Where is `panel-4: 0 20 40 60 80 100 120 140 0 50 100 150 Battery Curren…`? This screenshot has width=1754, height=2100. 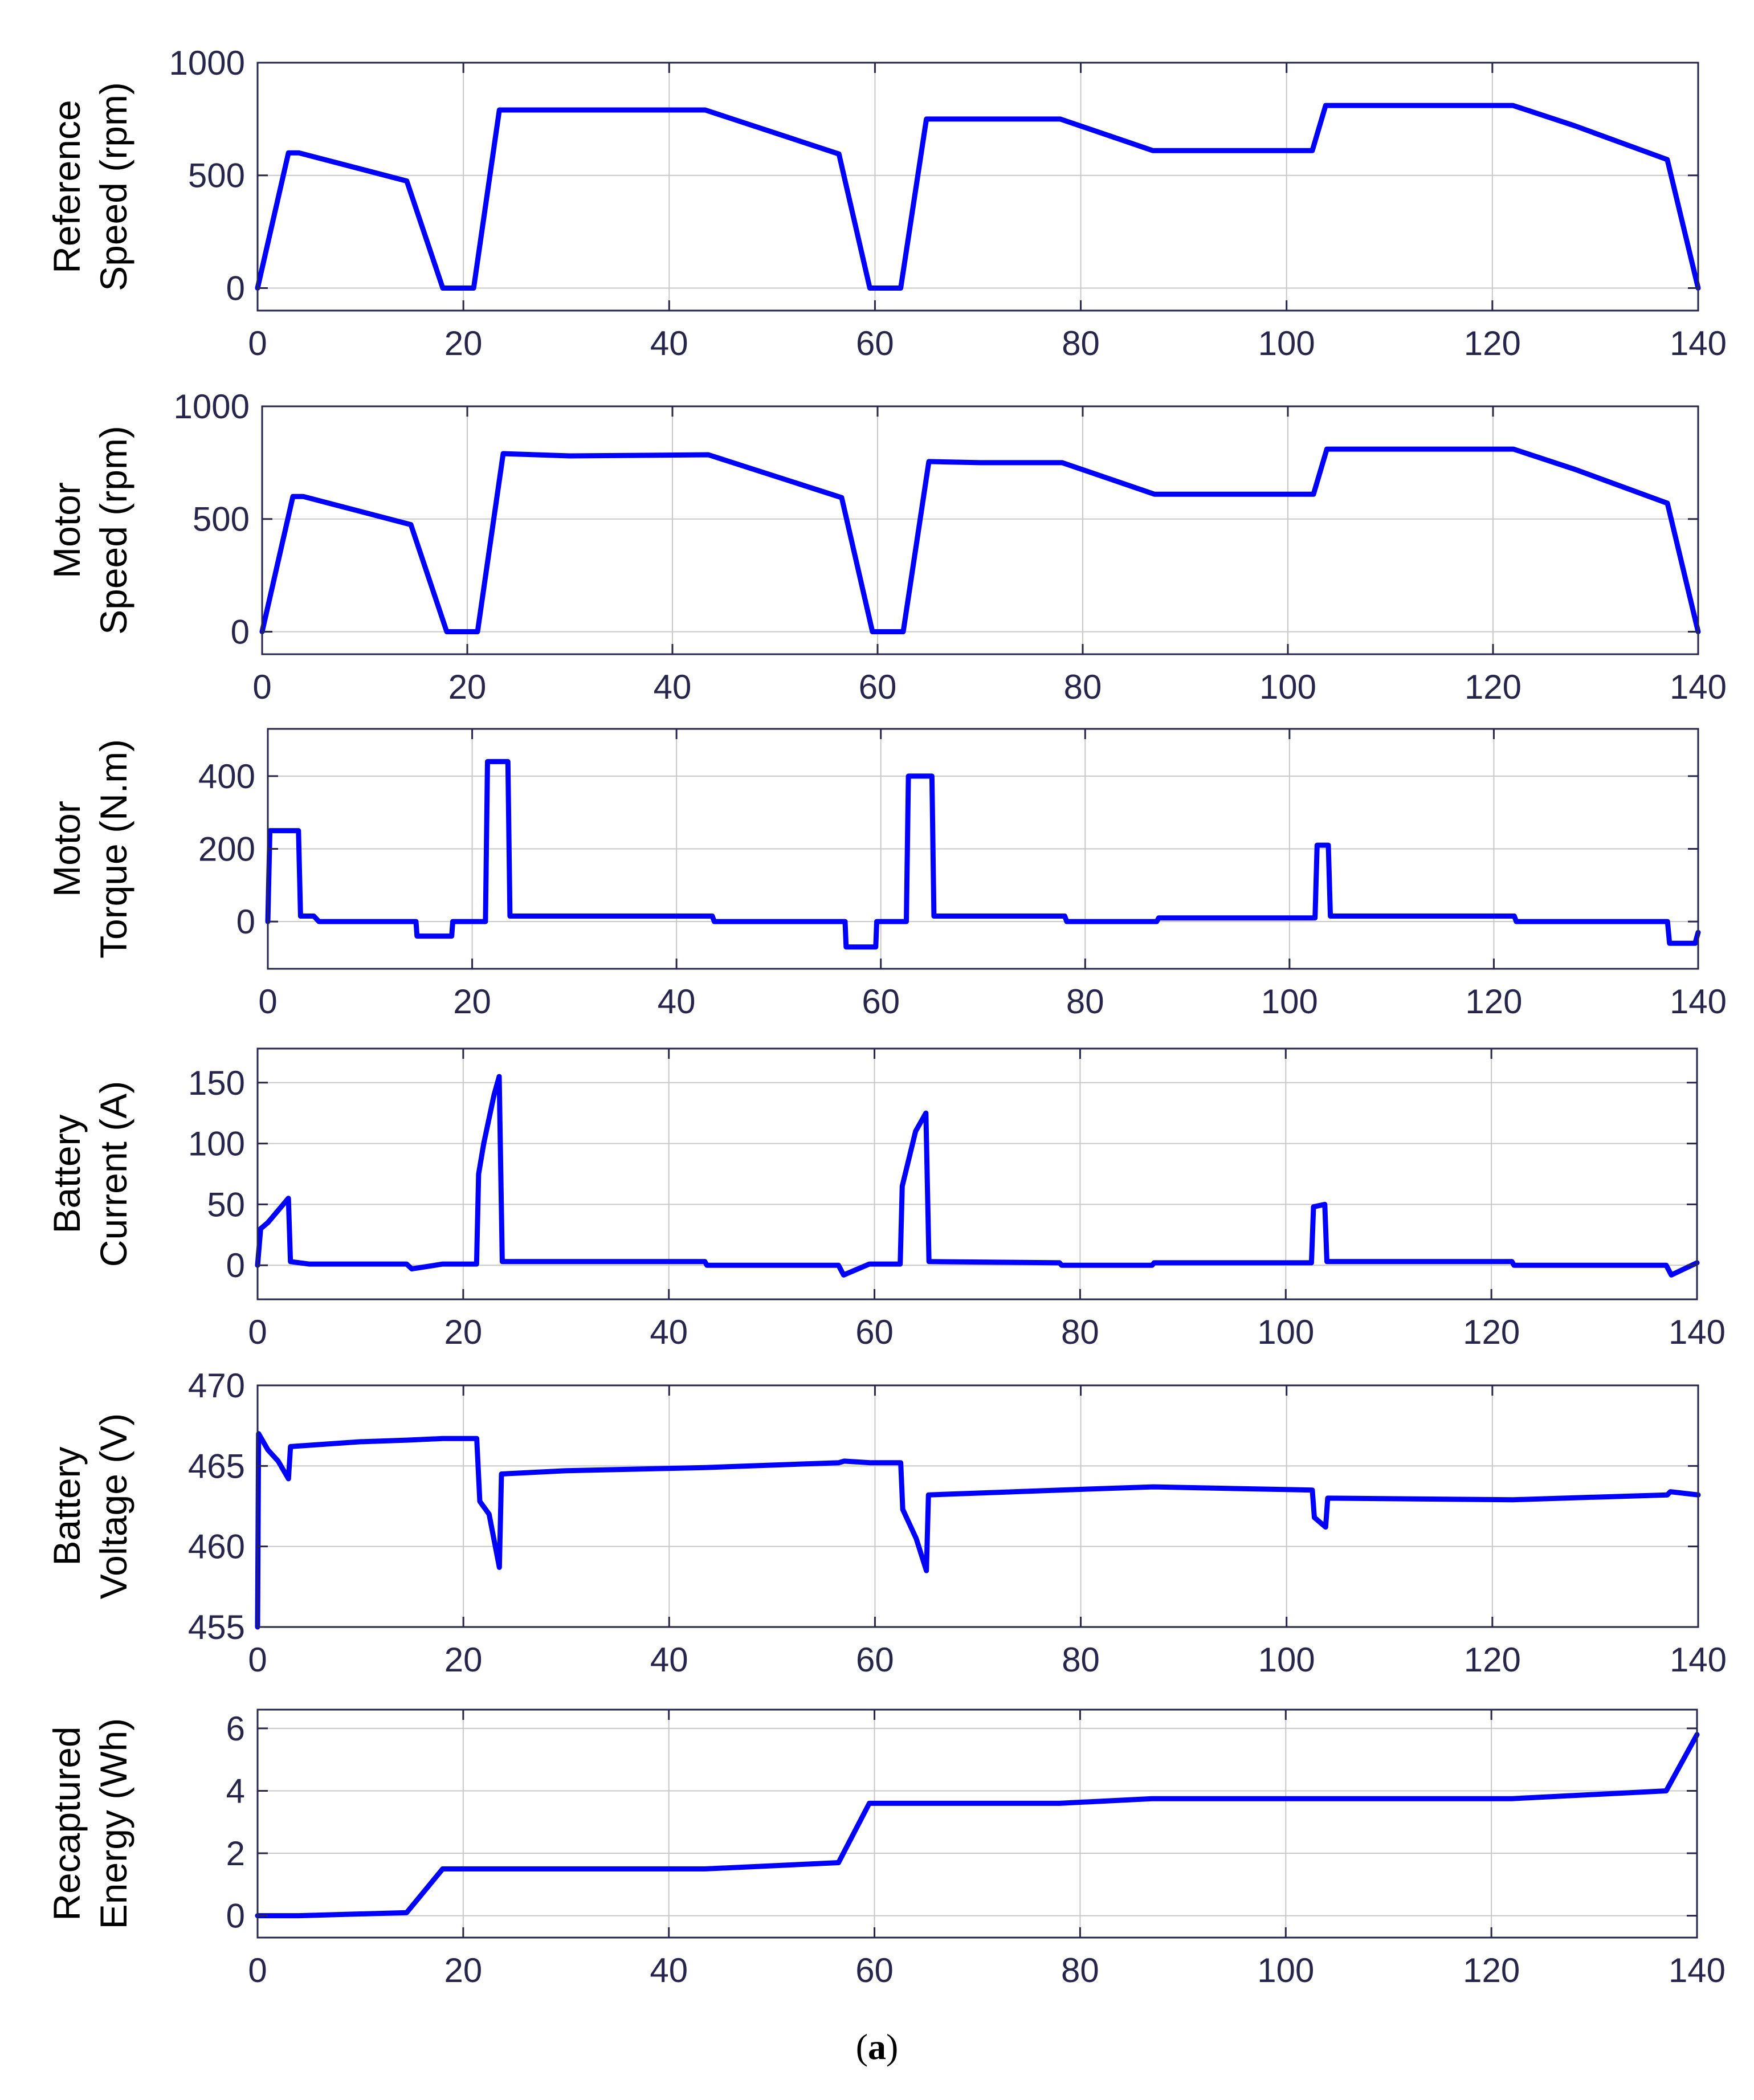 panel-4: 0 20 40 60 80 100 120 140 0 50 100 150 Battery Curren… is located at coordinates (886, 1199).